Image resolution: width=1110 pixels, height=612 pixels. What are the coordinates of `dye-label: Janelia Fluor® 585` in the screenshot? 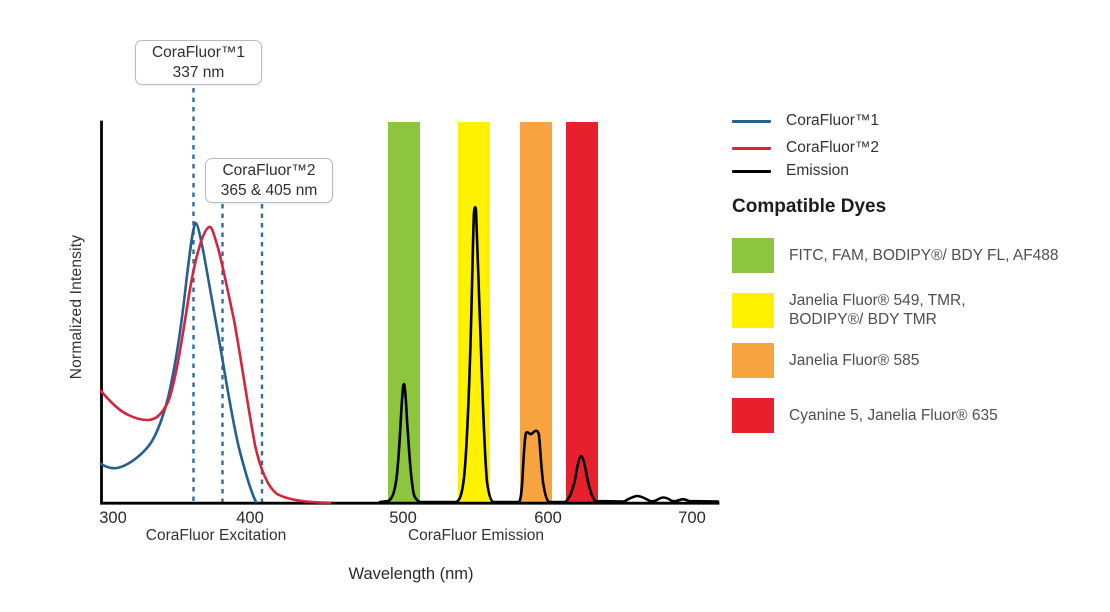 It's located at (854, 360).